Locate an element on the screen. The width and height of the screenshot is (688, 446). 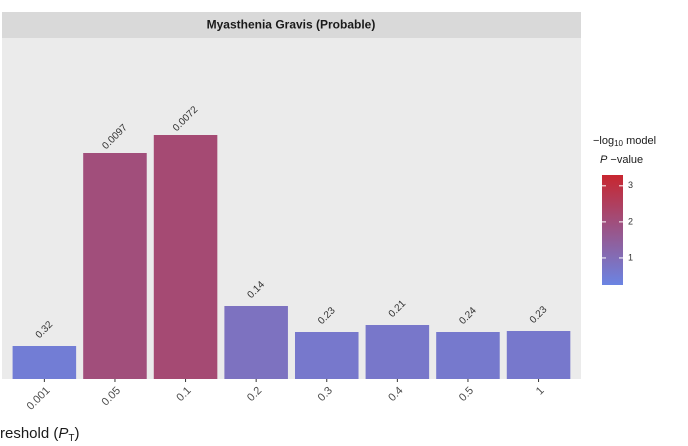
legend-title-part: −value is located at coordinates (625, 160).